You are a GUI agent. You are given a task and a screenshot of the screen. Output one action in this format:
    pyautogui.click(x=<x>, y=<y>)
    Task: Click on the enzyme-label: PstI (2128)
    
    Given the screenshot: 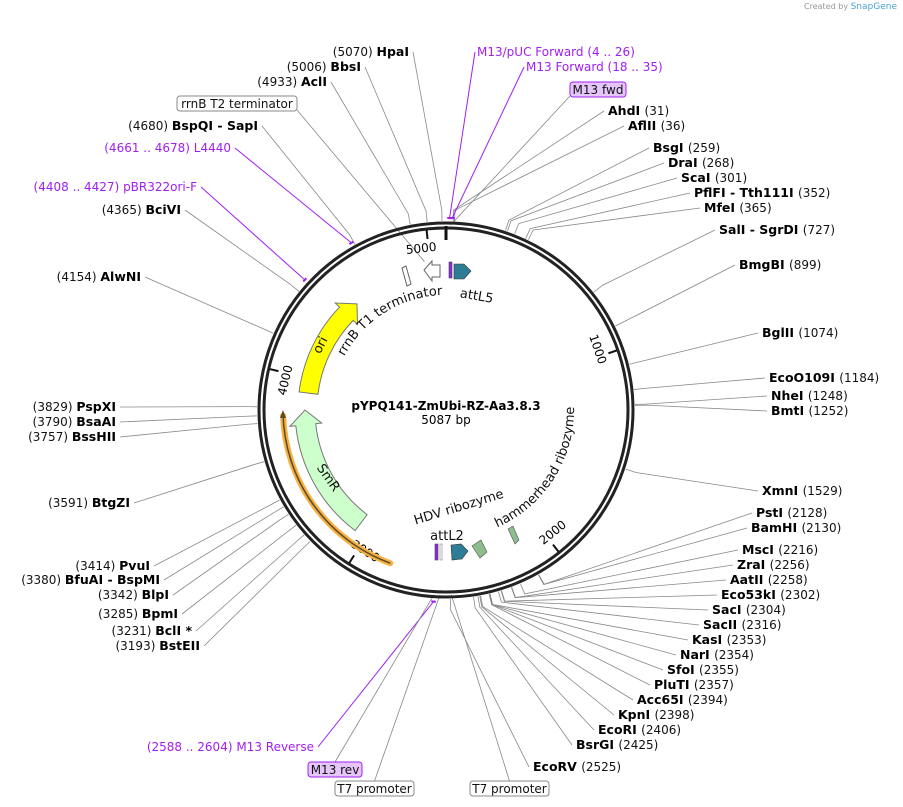 What is the action you would take?
    pyautogui.click(x=791, y=512)
    